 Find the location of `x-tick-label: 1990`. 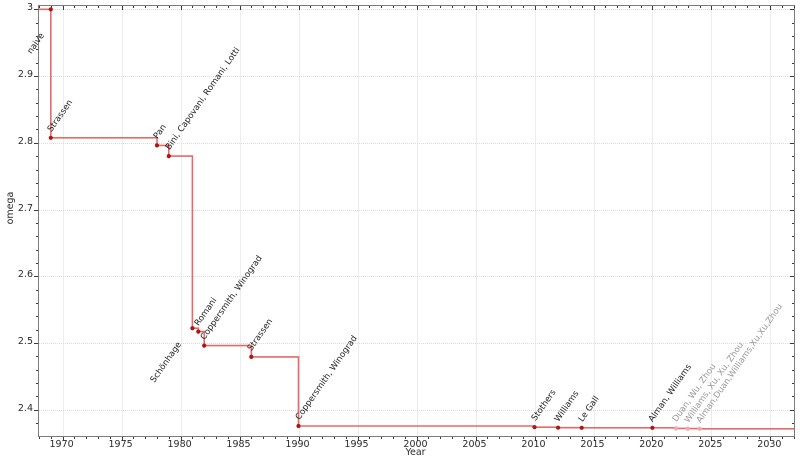

x-tick-label: 1990 is located at coordinates (297, 444).